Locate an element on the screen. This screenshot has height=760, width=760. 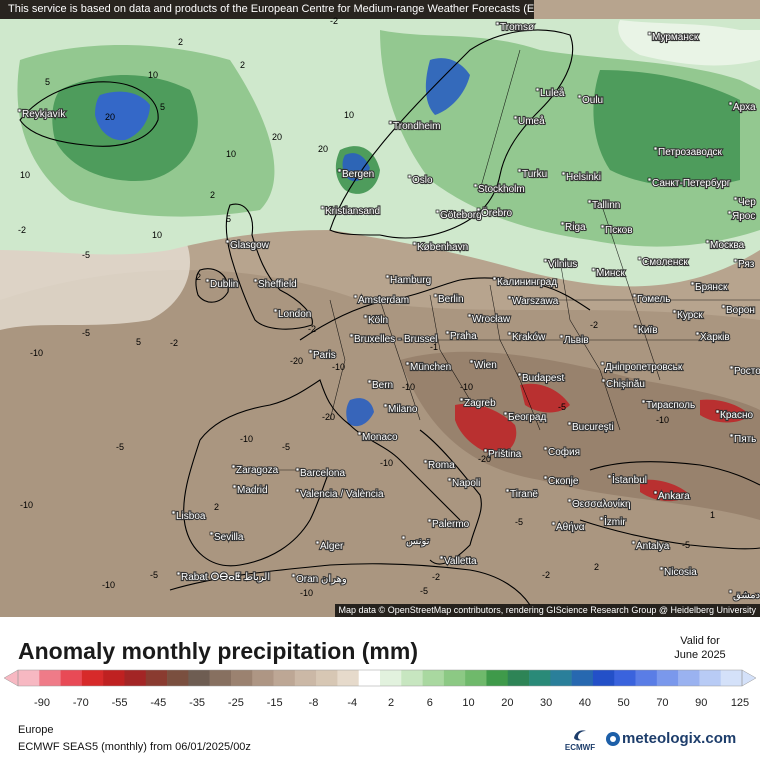
city-label: Тирасполь is located at coordinates (668, 405).